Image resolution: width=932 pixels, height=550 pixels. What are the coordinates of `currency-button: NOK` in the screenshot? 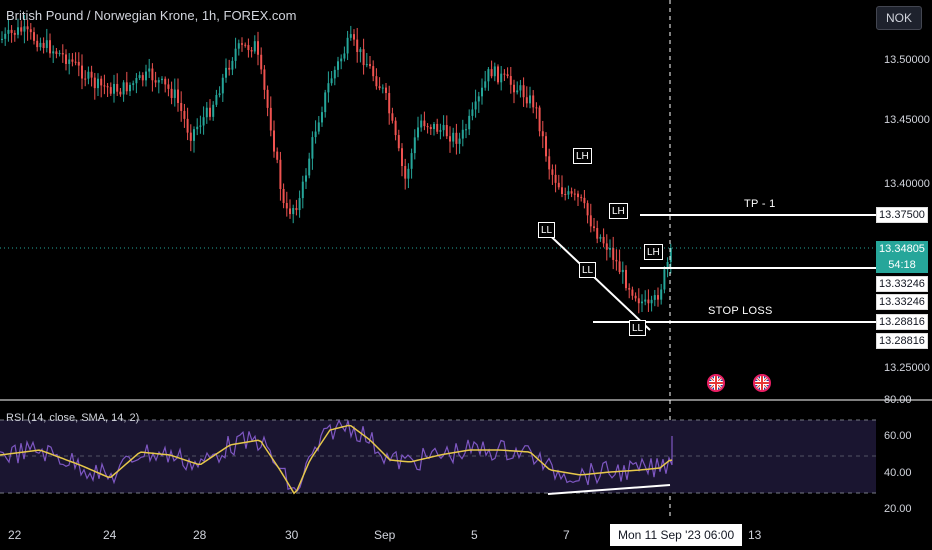 It's located at (899, 18).